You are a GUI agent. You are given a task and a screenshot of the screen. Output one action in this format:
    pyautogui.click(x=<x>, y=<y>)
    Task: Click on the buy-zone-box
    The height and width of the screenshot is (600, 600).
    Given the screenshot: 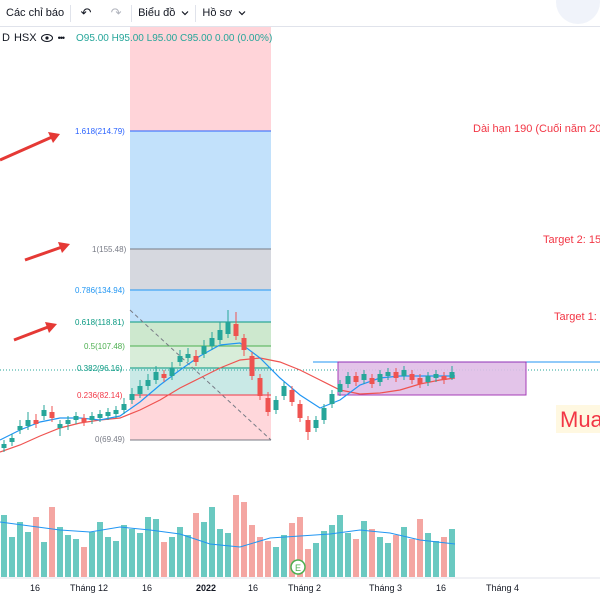 What is the action you would take?
    pyautogui.click(x=432, y=378)
    